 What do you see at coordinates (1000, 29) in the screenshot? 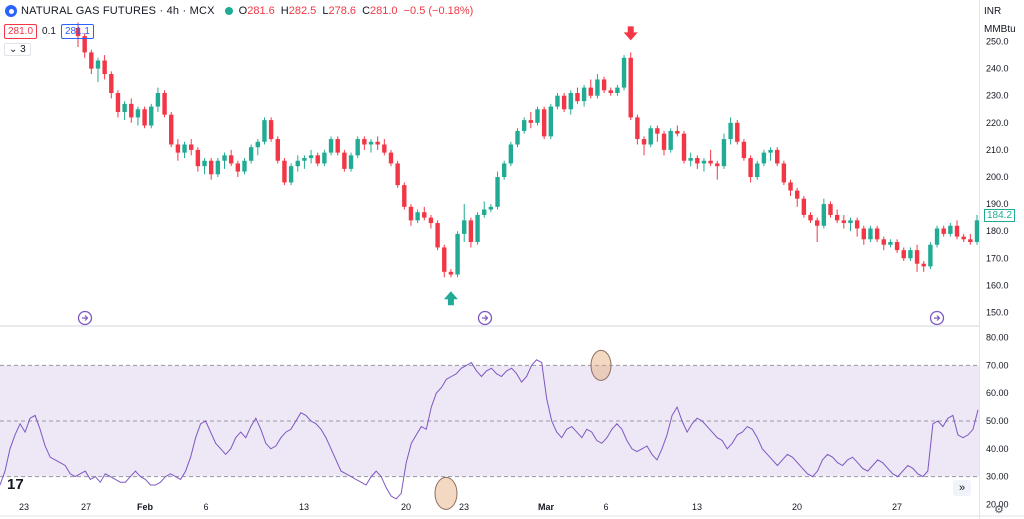
I see `unit-label: MMBtu` at bounding box center [1000, 29].